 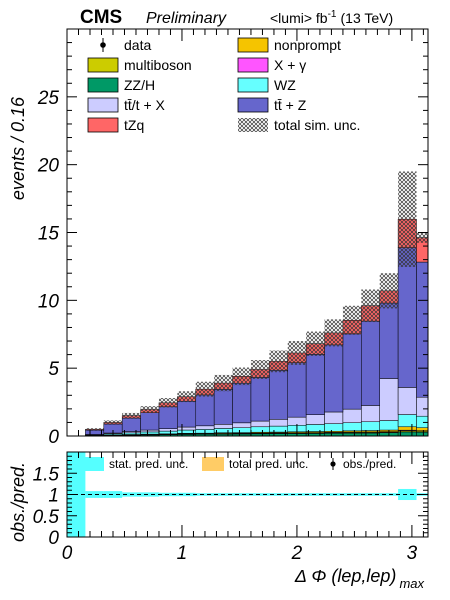 What do you see at coordinates (411, 583) in the screenshot?
I see `x-axis-title-sub: max` at bounding box center [411, 583].